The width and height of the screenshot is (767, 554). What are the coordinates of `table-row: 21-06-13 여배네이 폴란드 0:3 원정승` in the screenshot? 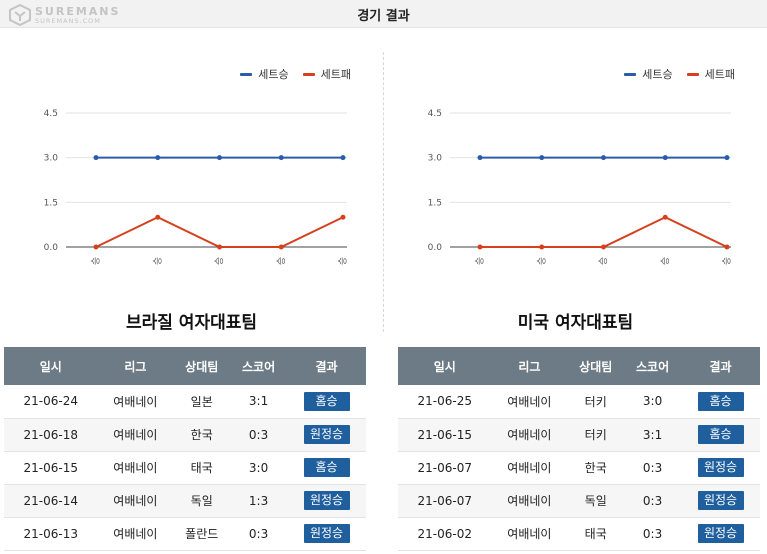 It's located at (185, 534).